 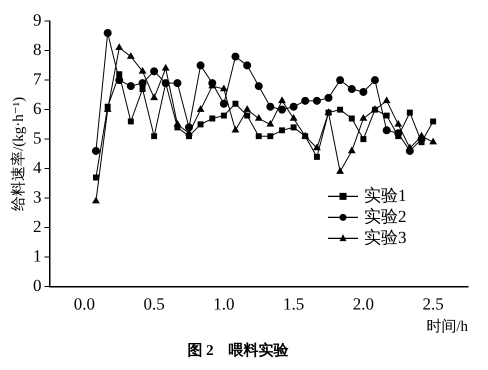 I want to click on x-axis-title: 时间/h, so click(x=447, y=326).